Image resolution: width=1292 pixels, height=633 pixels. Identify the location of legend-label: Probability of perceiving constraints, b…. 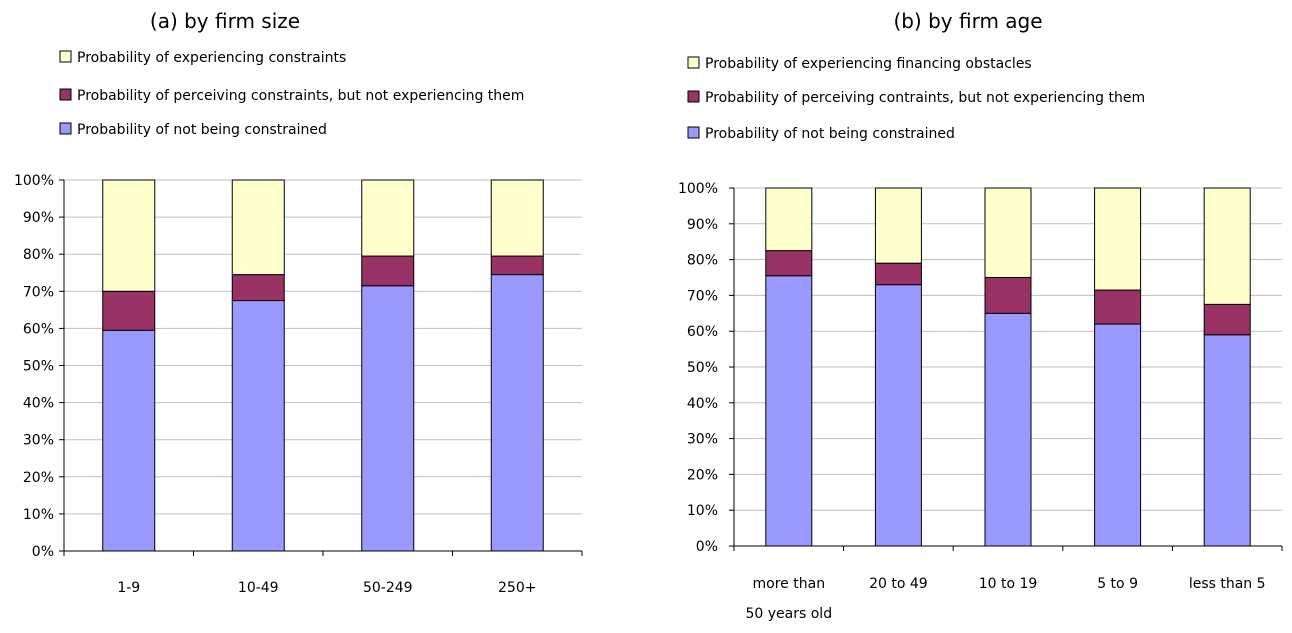
(300, 96).